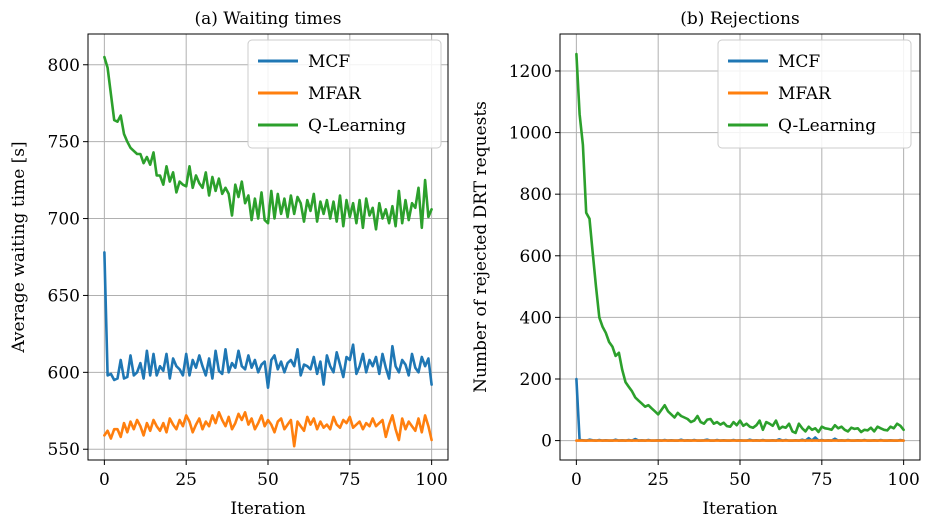 This screenshot has width=925, height=525. Describe the element at coordinates (536, 318) in the screenshot. I see `y-tick-label: 400` at that location.